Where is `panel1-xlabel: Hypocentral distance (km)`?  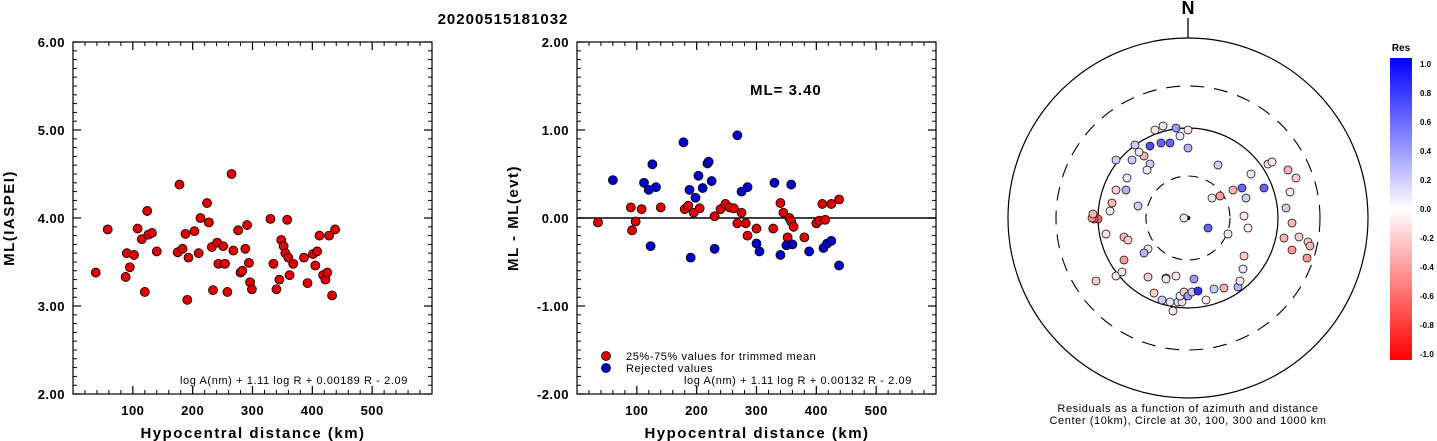
panel1-xlabel: Hypocentral distance (km) is located at coordinates (252, 433).